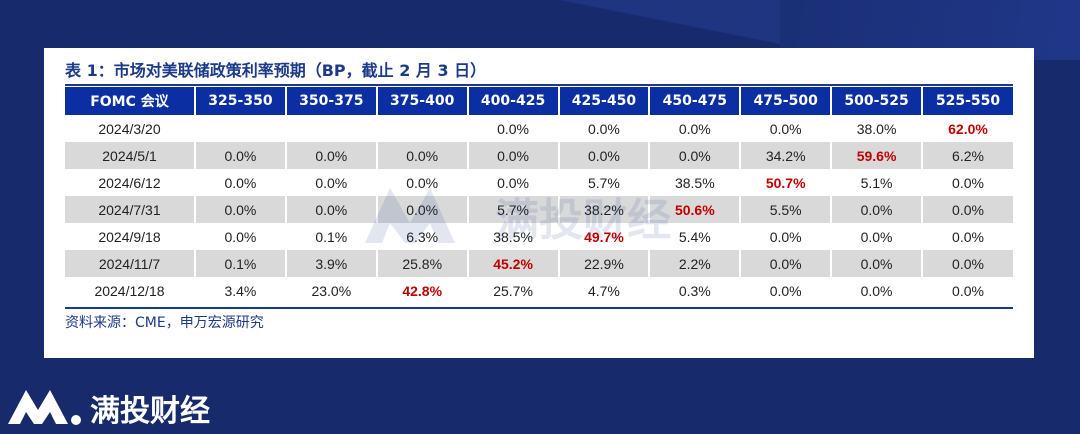 The image size is (1080, 434). Describe the element at coordinates (130, 101) in the screenshot. I see `header-fomc-meeting: FOMC 会议` at that location.